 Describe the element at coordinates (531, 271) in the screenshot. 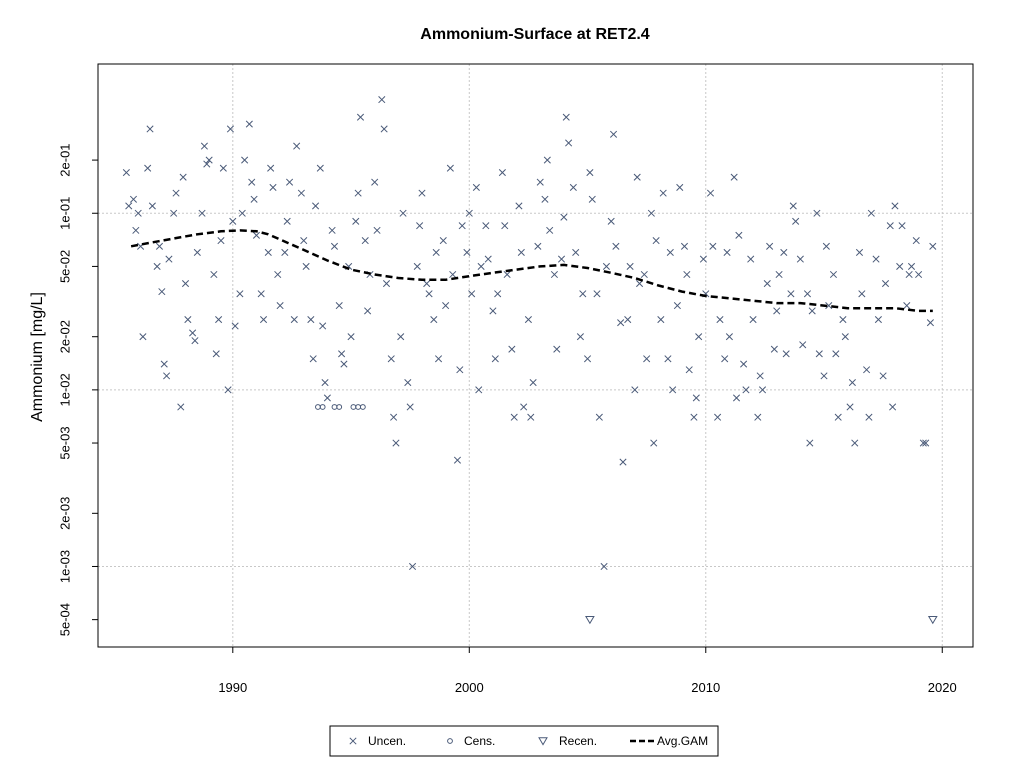

I see `avg-gam-curve` at that location.